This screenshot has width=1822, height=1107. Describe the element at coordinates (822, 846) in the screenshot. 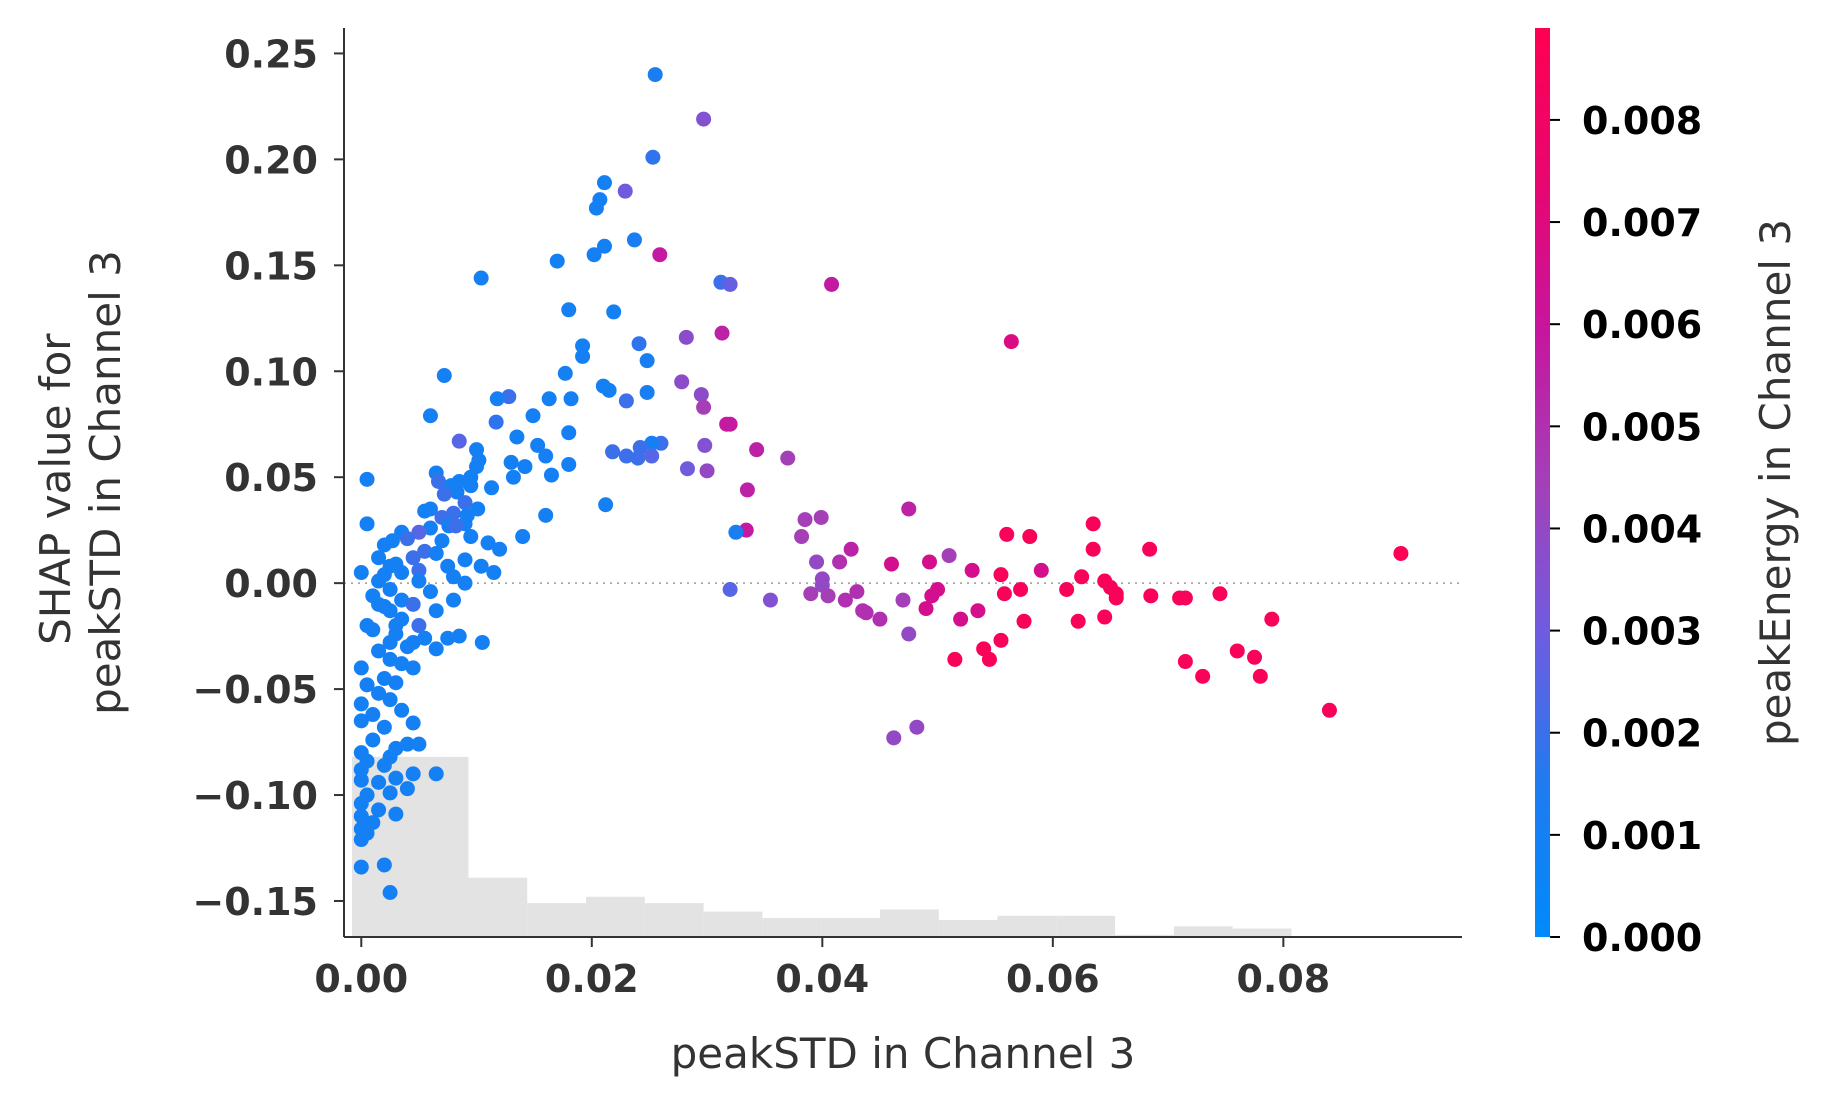

I see `histogram` at that location.